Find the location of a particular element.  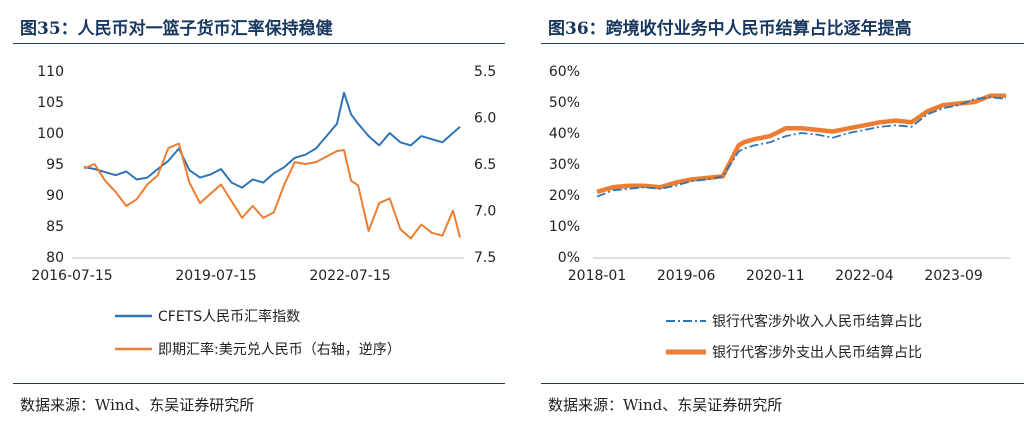

y-tick-label: 80 is located at coordinates (55, 258).